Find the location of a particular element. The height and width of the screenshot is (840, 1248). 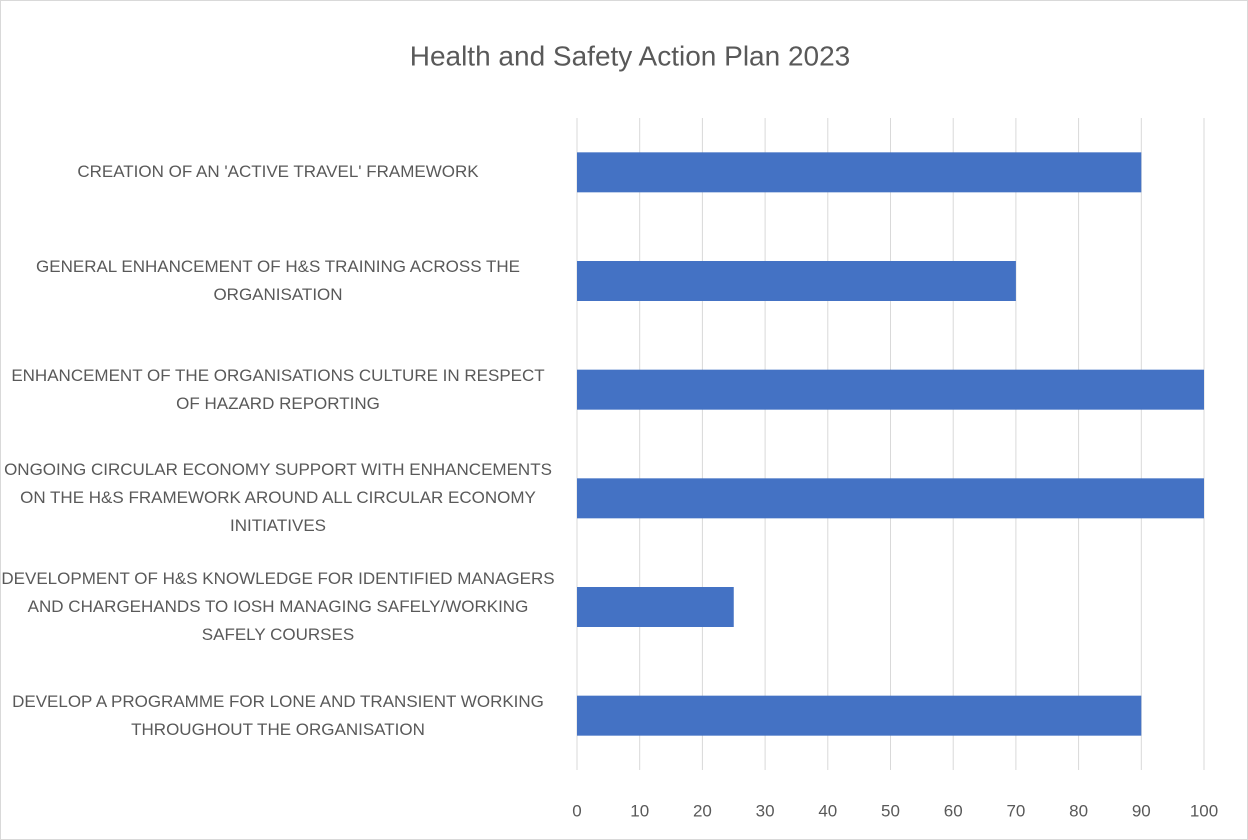

y-tick-label: CREATION OF AN 'ACTIVE TRAVEL' FRAMEWORK is located at coordinates (278, 172).